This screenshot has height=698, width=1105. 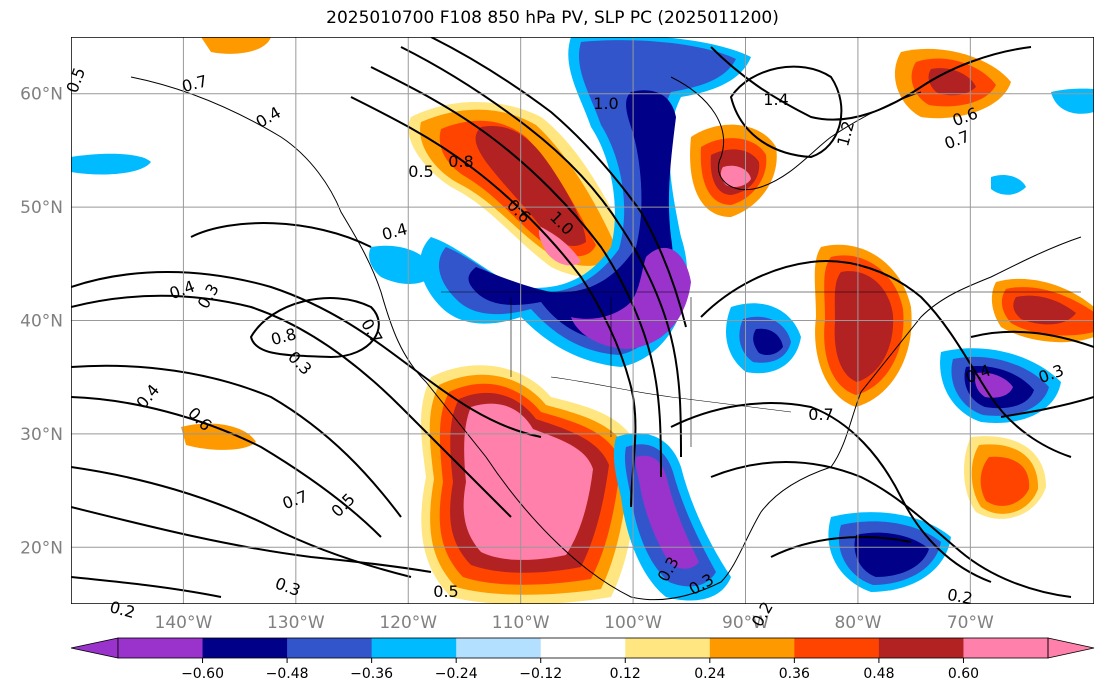 What do you see at coordinates (574, 623) in the screenshot?
I see `longitude-labels: 140°W 130°W 120°W 110°W 100°W 90°W 80°W 70°W` at bounding box center [574, 623].